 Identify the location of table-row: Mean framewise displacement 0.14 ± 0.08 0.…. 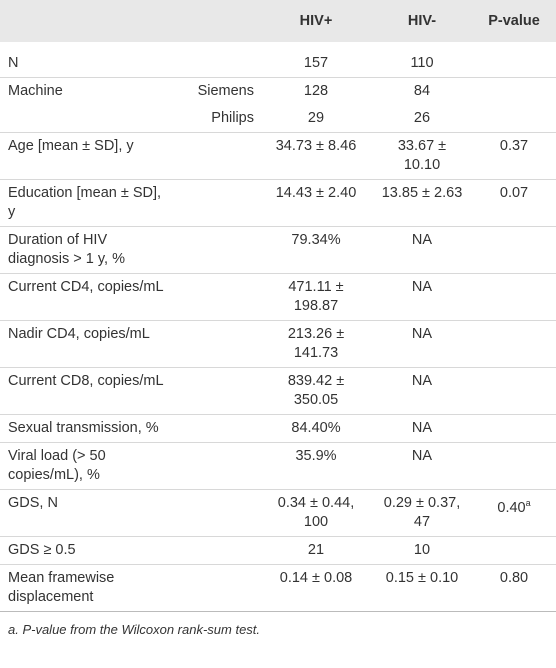
(278, 587).